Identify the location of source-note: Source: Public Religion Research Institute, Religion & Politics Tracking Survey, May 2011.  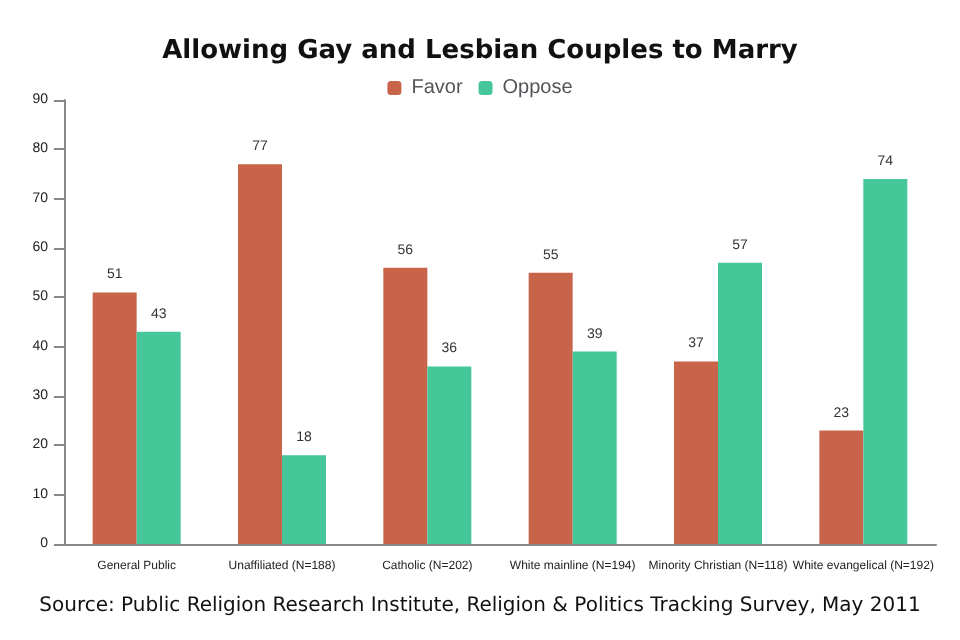
(480, 606).